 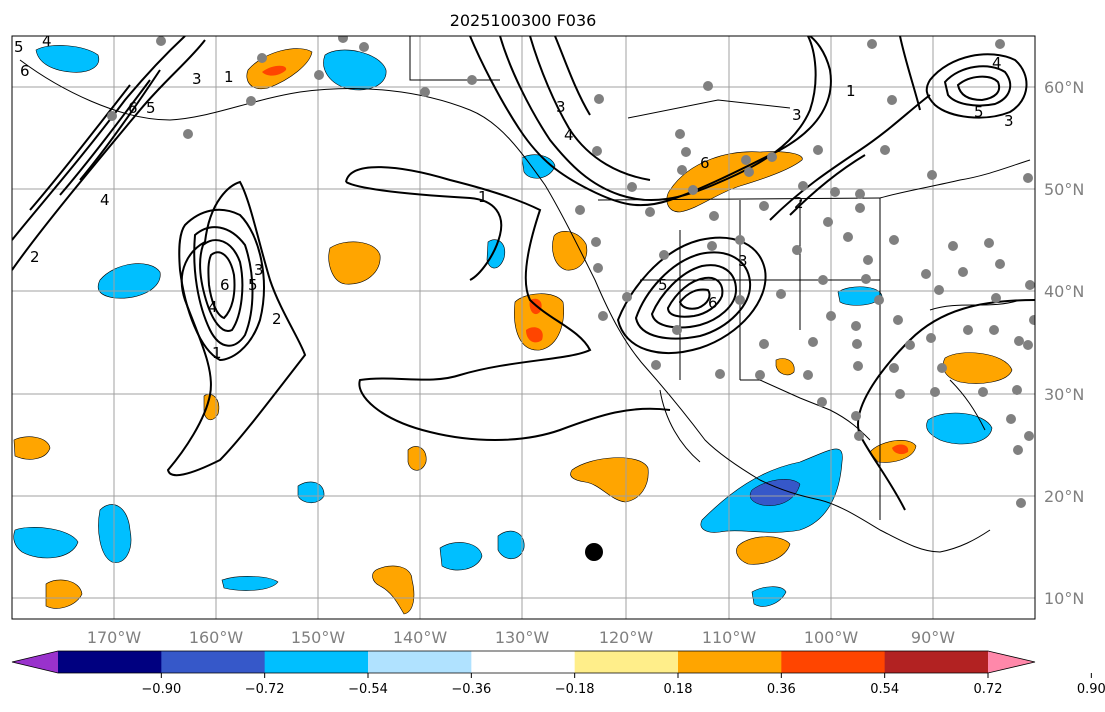 What do you see at coordinates (1064, 291) in the screenshot?
I see `lat-label: 40°N` at bounding box center [1064, 291].